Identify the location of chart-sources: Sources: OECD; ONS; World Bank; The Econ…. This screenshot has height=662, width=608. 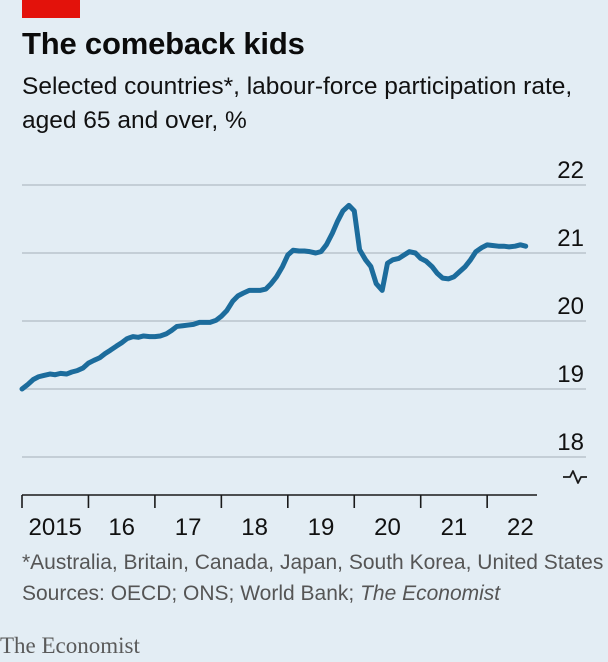
(261, 594).